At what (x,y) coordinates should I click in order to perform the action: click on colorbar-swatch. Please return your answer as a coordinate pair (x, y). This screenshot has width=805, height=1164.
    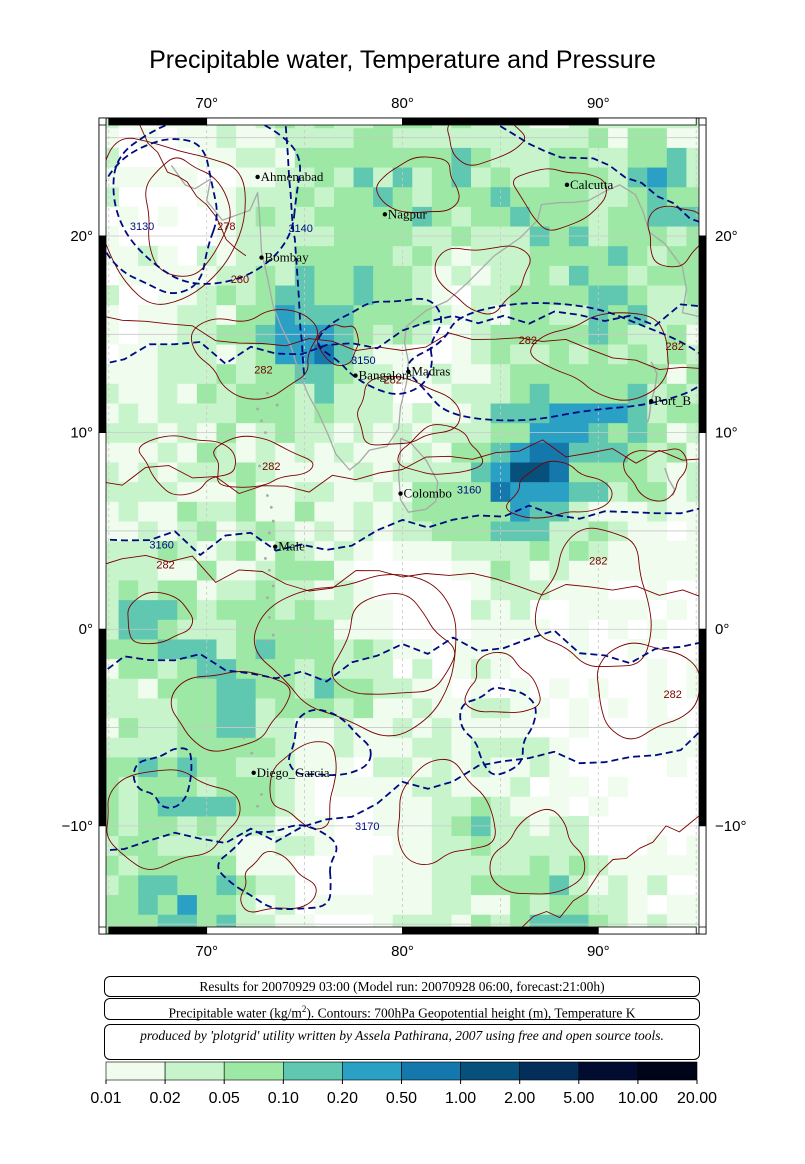
    Looking at the image, I should click on (667, 1071).